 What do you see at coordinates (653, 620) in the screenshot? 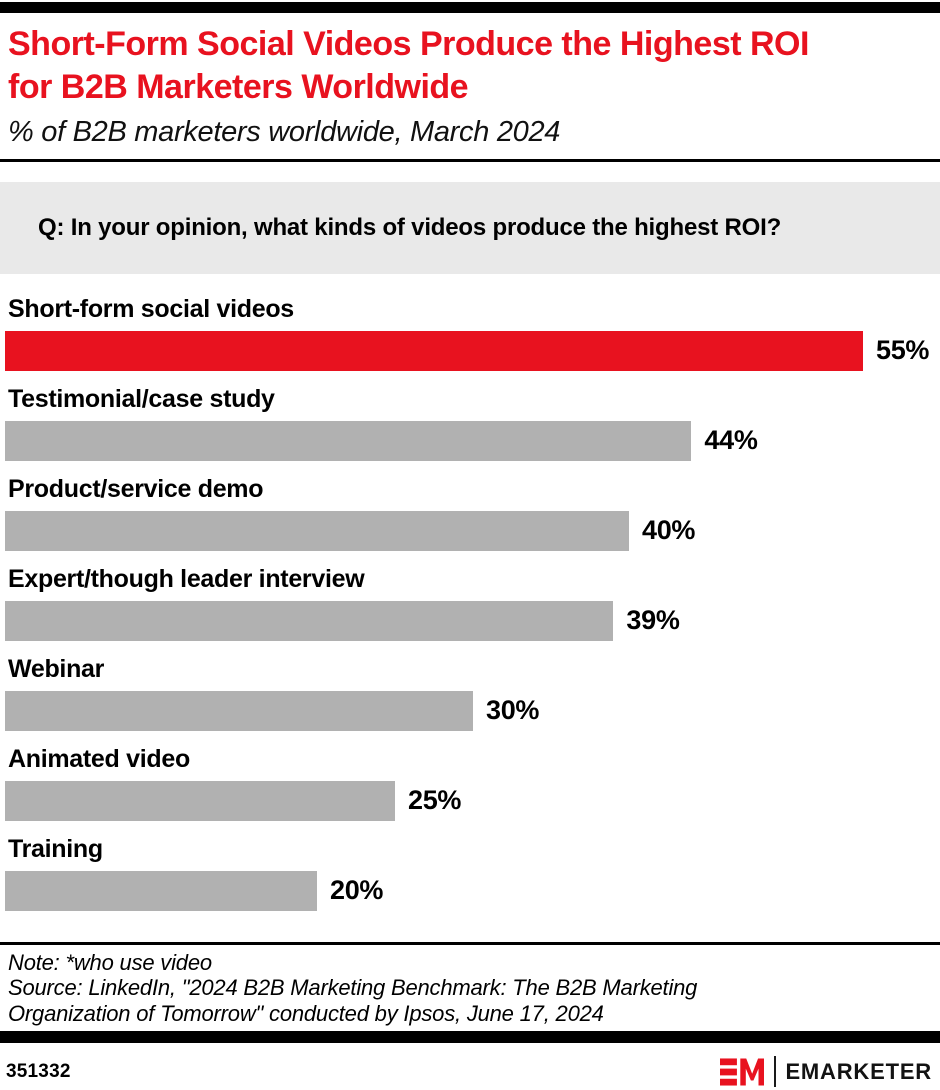
I see `bar-value-label: 39%` at bounding box center [653, 620].